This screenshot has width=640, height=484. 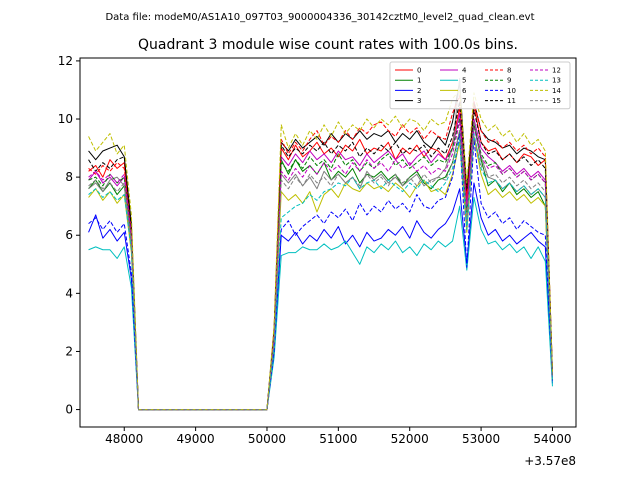 What do you see at coordinates (69, 410) in the screenshot?
I see `y-tick-label-0: 0` at bounding box center [69, 410].